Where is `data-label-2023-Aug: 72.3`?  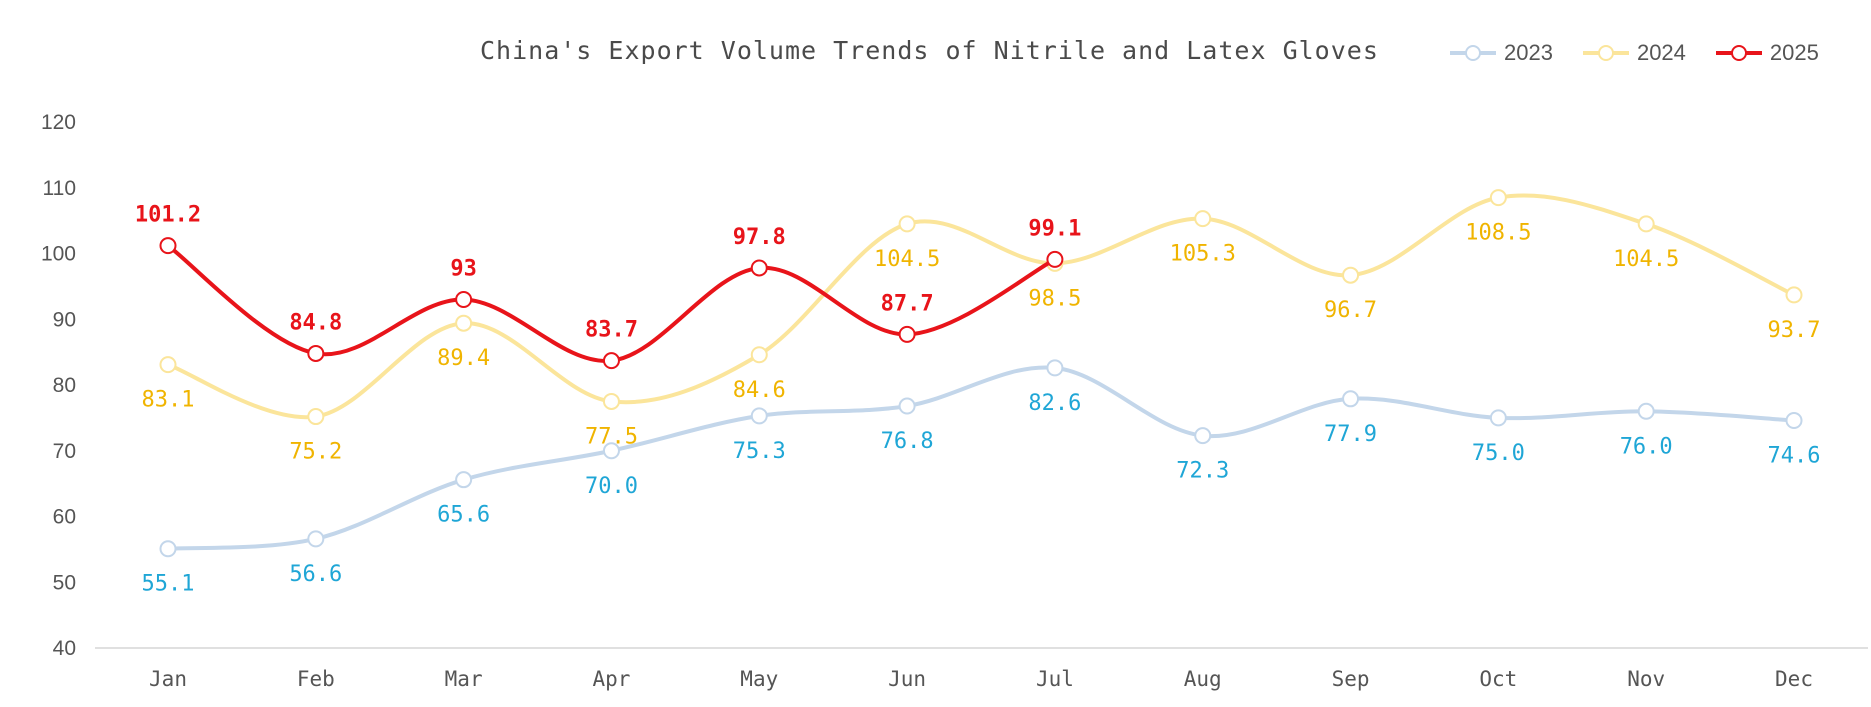
data-label-2023-Aug: 72.3 is located at coordinates (1202, 471).